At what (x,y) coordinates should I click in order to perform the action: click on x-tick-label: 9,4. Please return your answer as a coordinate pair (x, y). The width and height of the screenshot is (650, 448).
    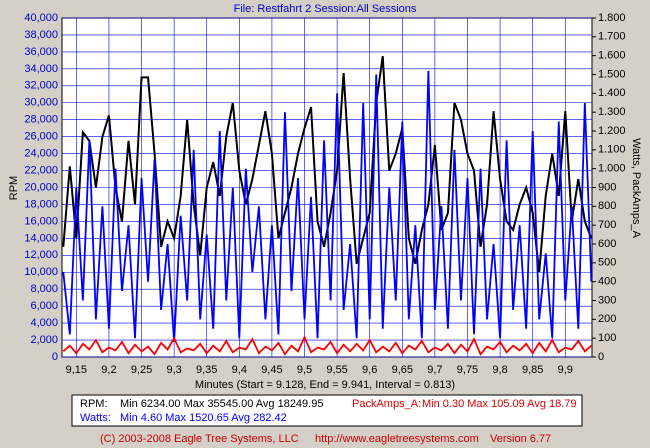
    Looking at the image, I should click on (239, 370).